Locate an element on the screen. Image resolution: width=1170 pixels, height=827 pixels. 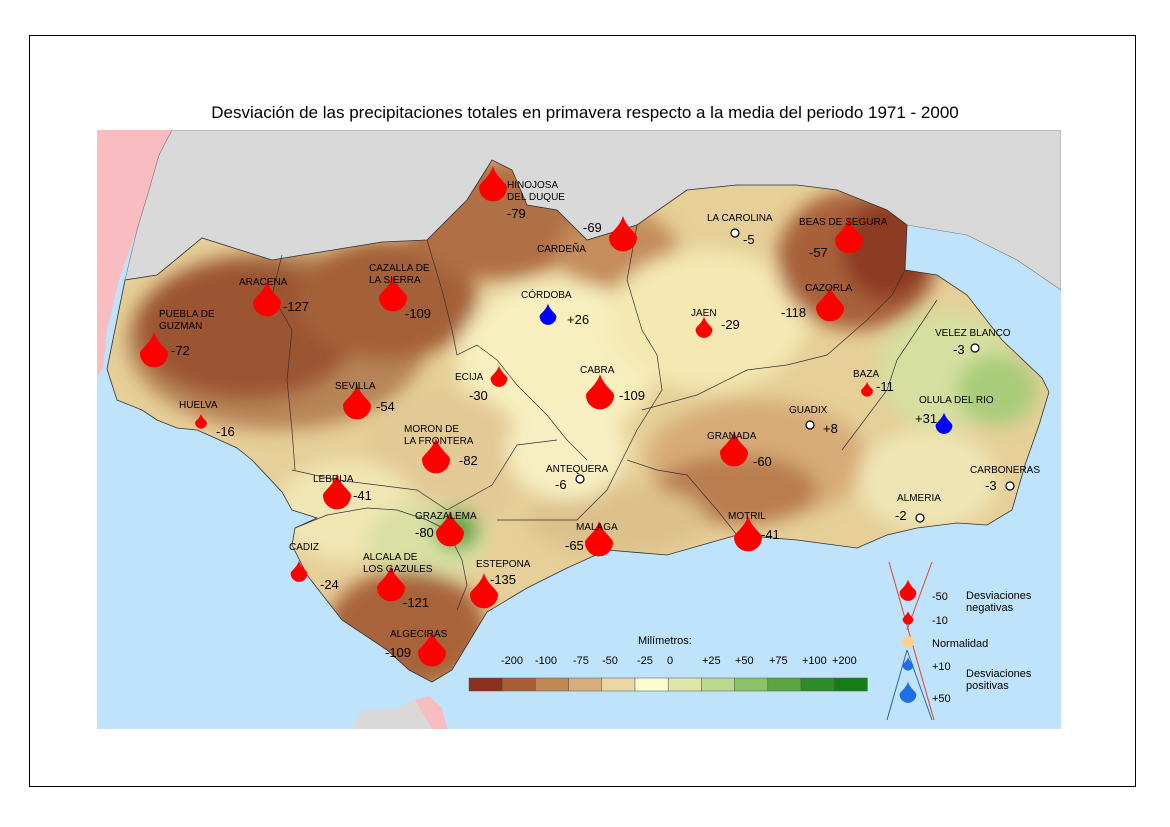
legend-item-label: +50 is located at coordinates (941, 699).